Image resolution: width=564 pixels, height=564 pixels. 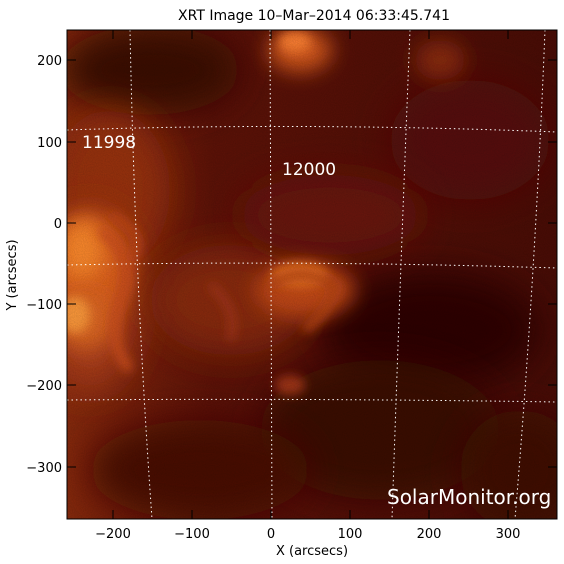 What do you see at coordinates (49, 143) in the screenshot?
I see `y-tick-label: 100` at bounding box center [49, 143].